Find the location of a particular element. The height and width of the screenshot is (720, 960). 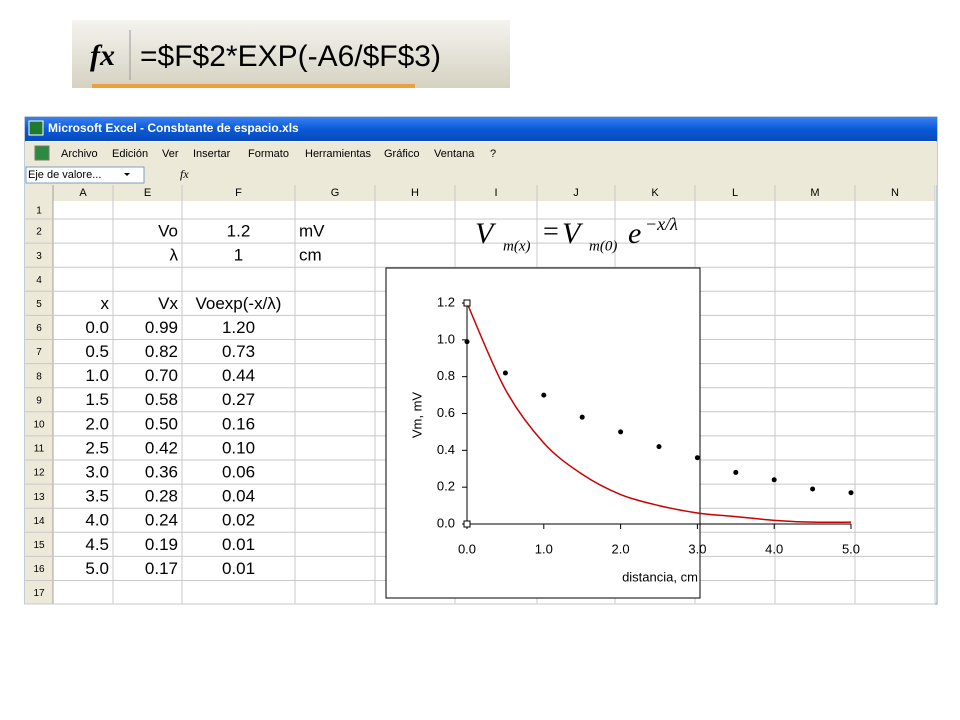

column-header: F is located at coordinates (238, 193).